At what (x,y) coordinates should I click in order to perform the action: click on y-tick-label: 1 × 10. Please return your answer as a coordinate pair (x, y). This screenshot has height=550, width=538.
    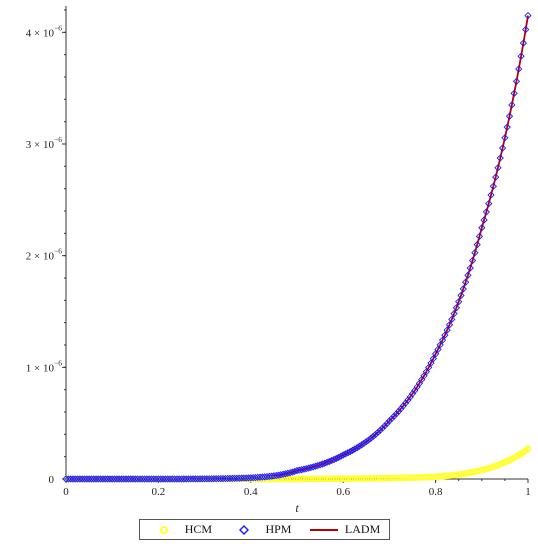
    Looking at the image, I should click on (40, 368).